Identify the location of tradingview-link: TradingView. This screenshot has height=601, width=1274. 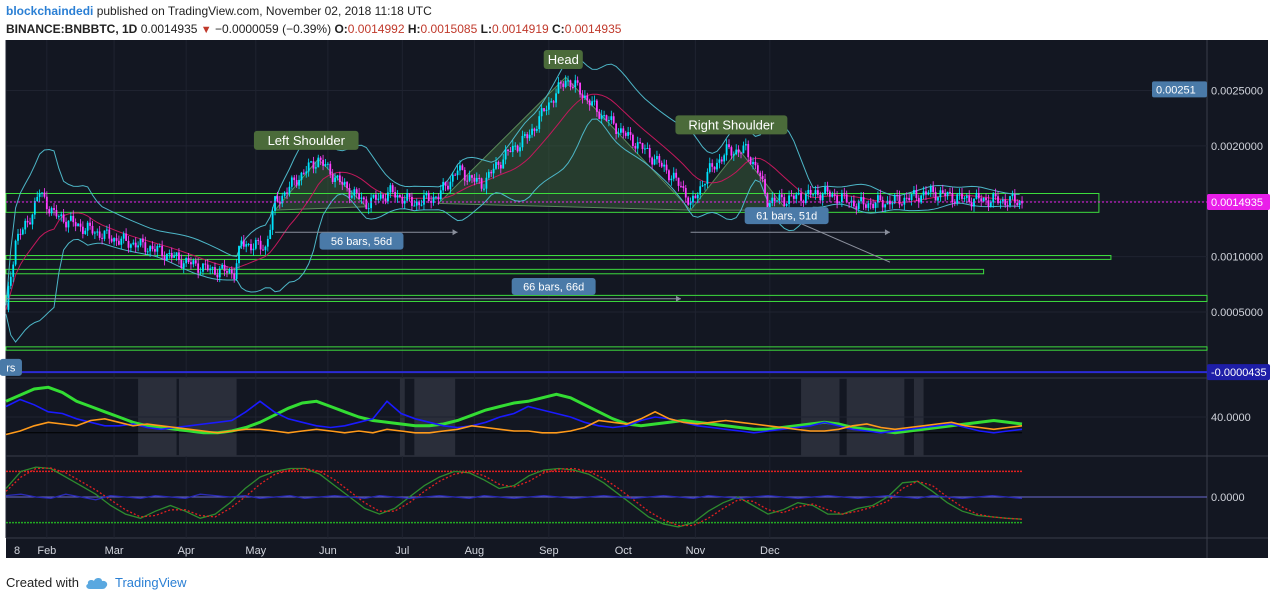
(136, 582).